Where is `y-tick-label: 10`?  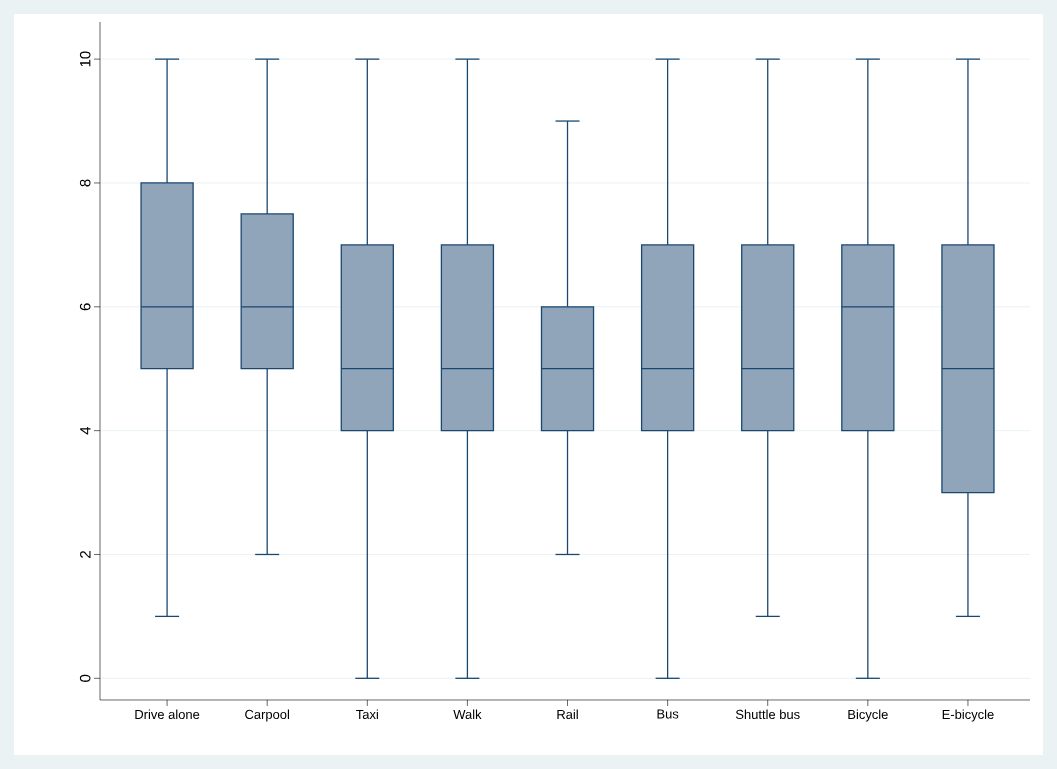
y-tick-label: 10 is located at coordinates (85, 59).